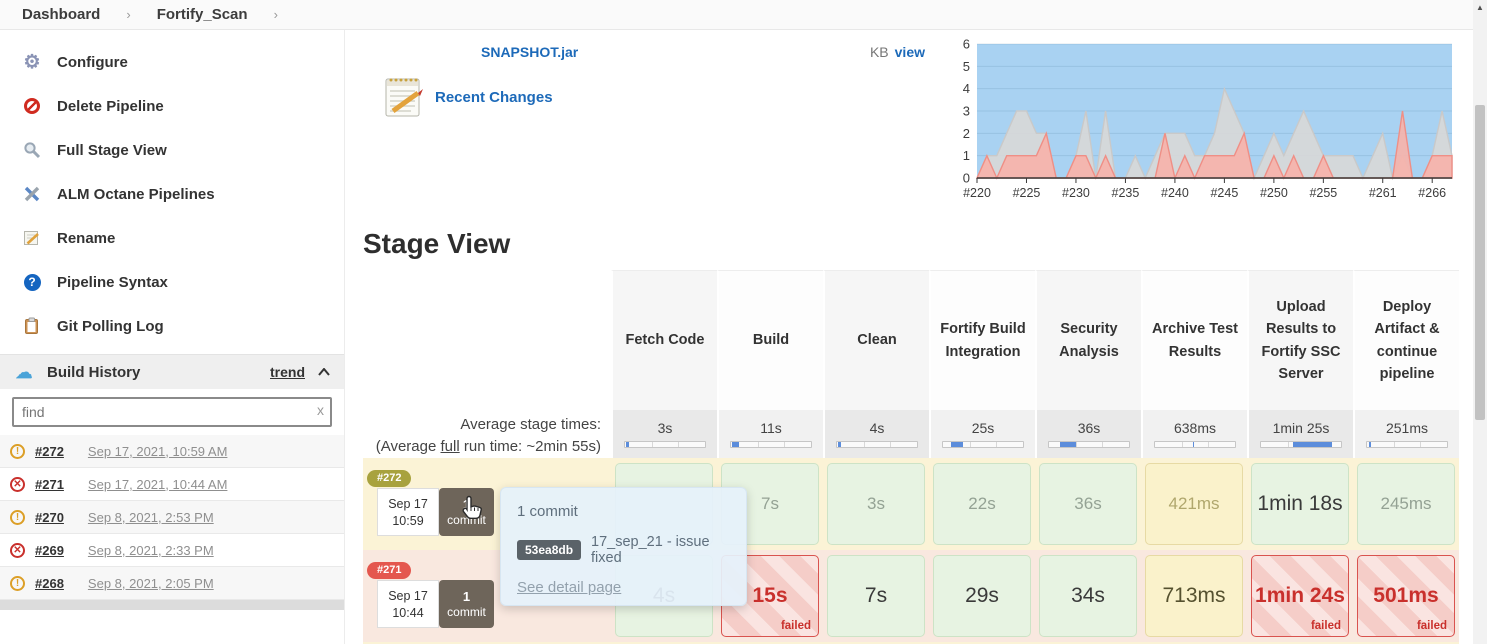 This screenshot has width=1487, height=644. I want to click on stage-cell-value: 1min 24s, so click(1300, 595).